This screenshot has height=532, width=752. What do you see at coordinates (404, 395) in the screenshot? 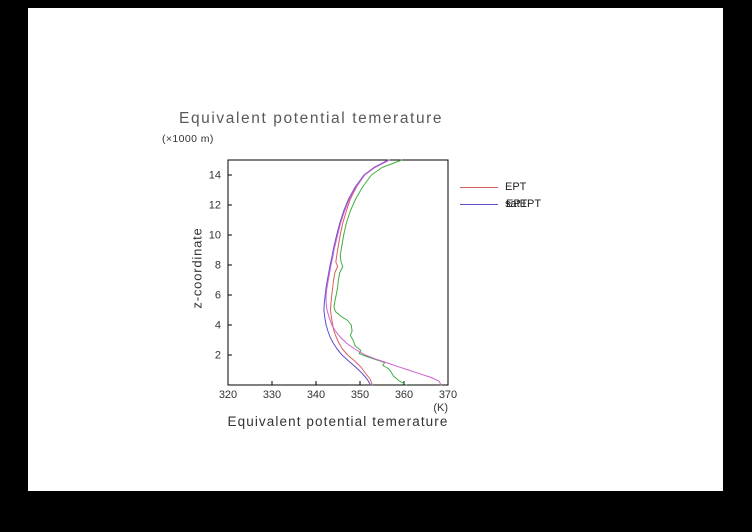
I see `x-tick-label: 360` at bounding box center [404, 395].